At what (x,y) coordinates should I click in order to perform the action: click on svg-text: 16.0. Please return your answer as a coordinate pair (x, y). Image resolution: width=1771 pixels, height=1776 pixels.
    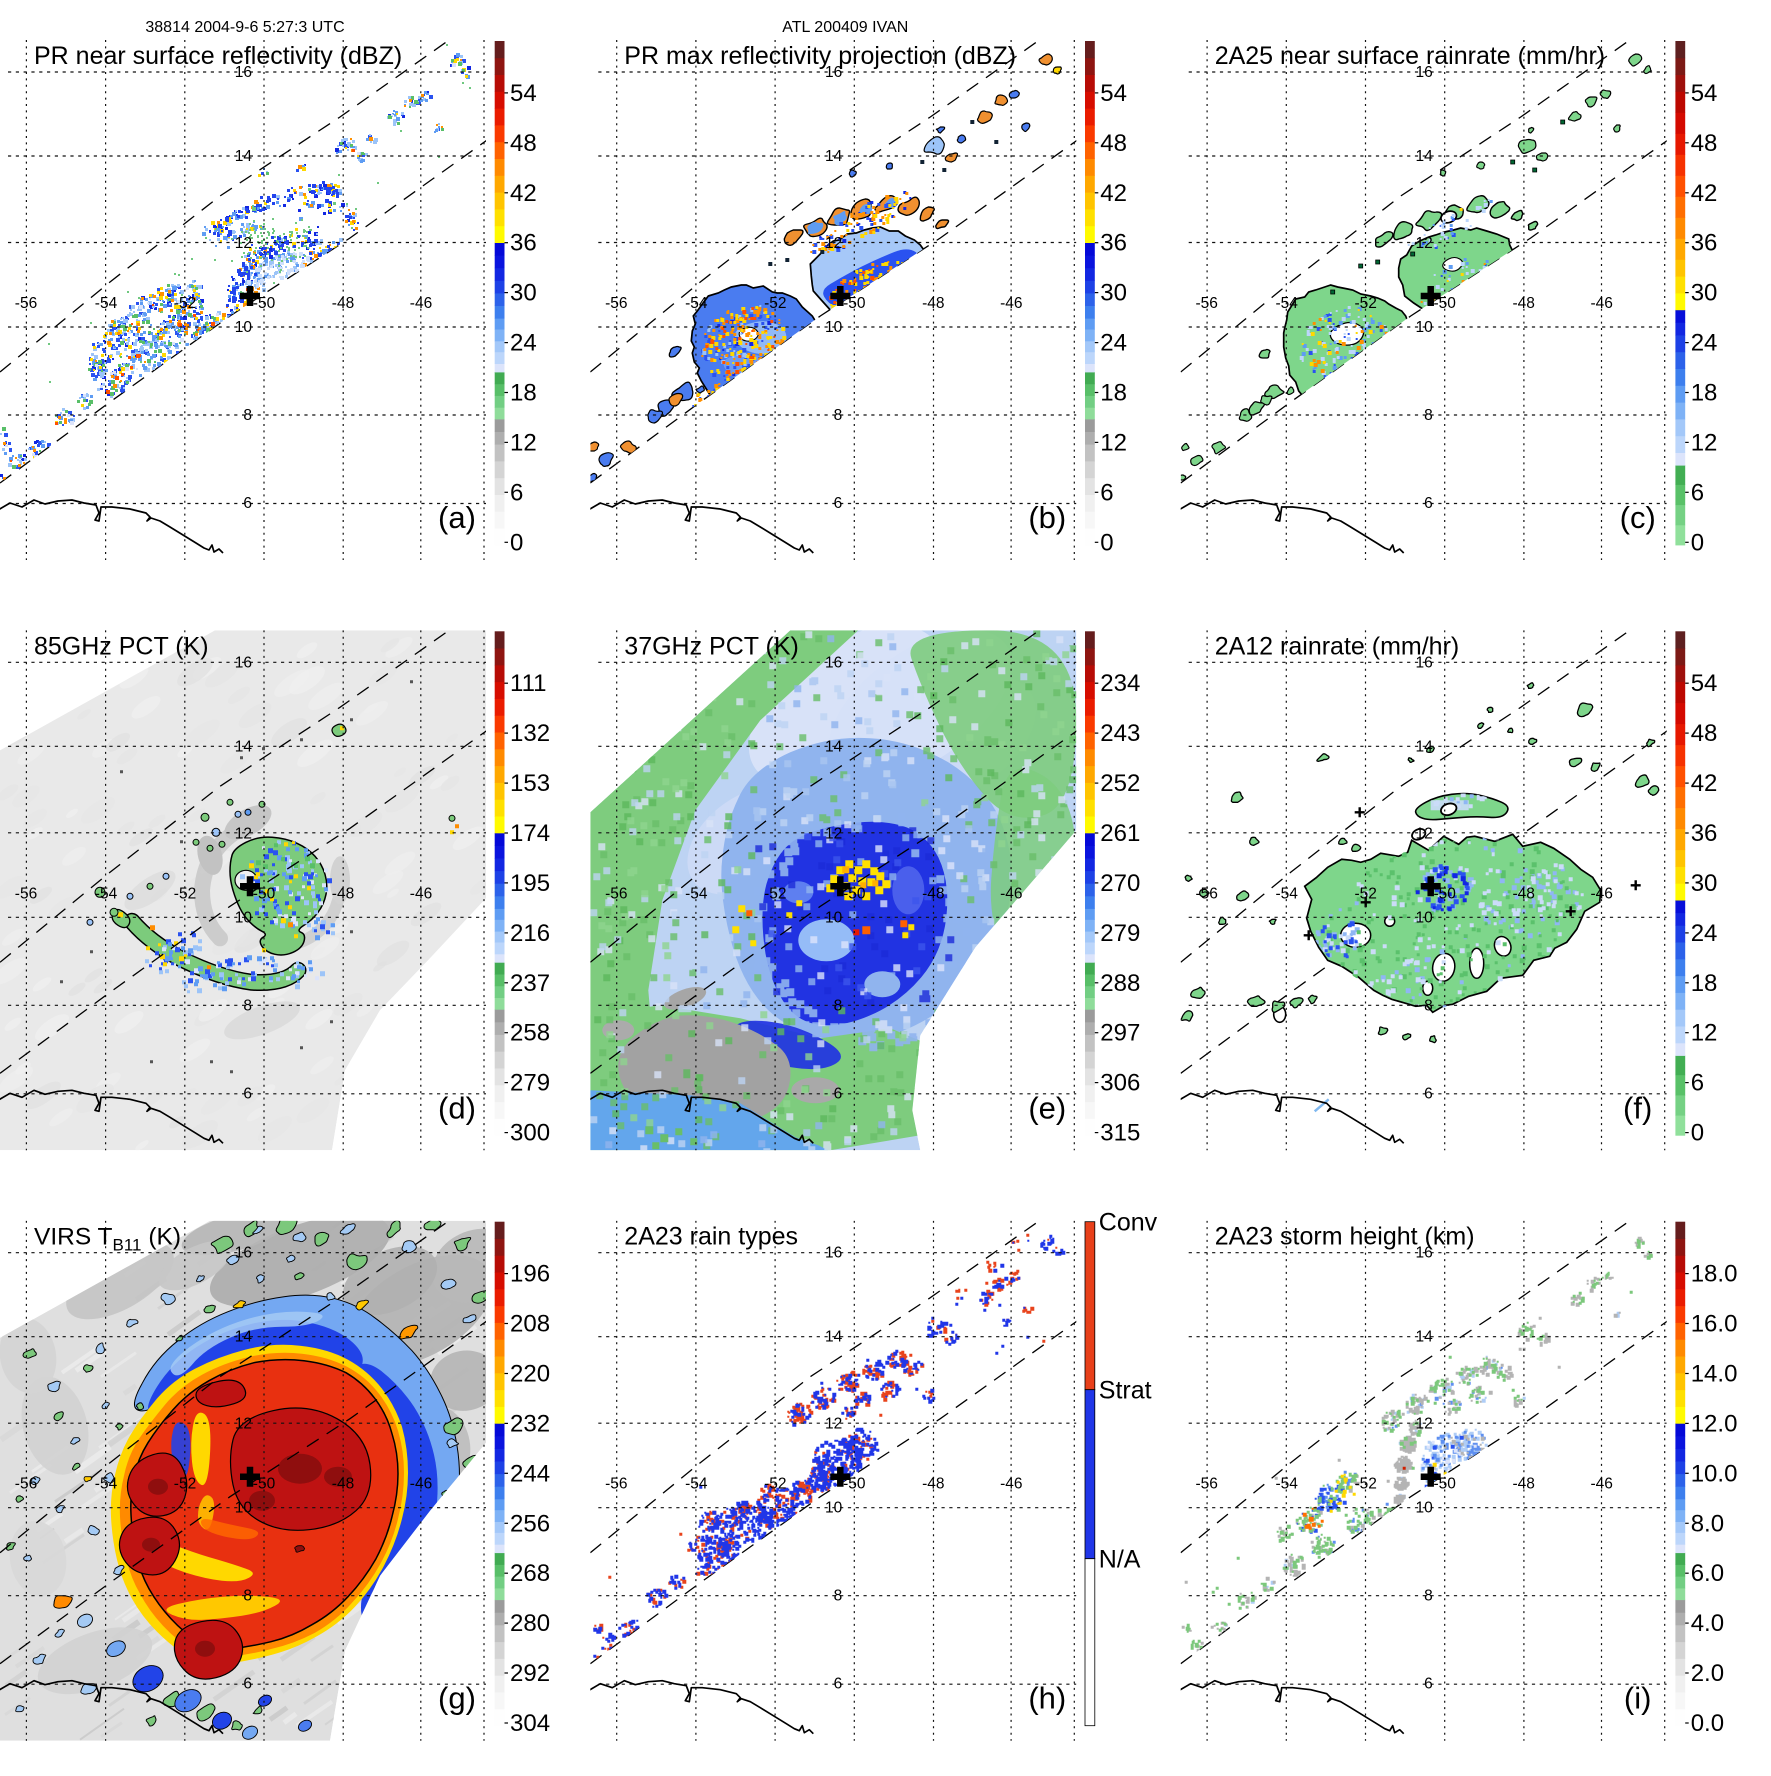
    Looking at the image, I should click on (1714, 1324).